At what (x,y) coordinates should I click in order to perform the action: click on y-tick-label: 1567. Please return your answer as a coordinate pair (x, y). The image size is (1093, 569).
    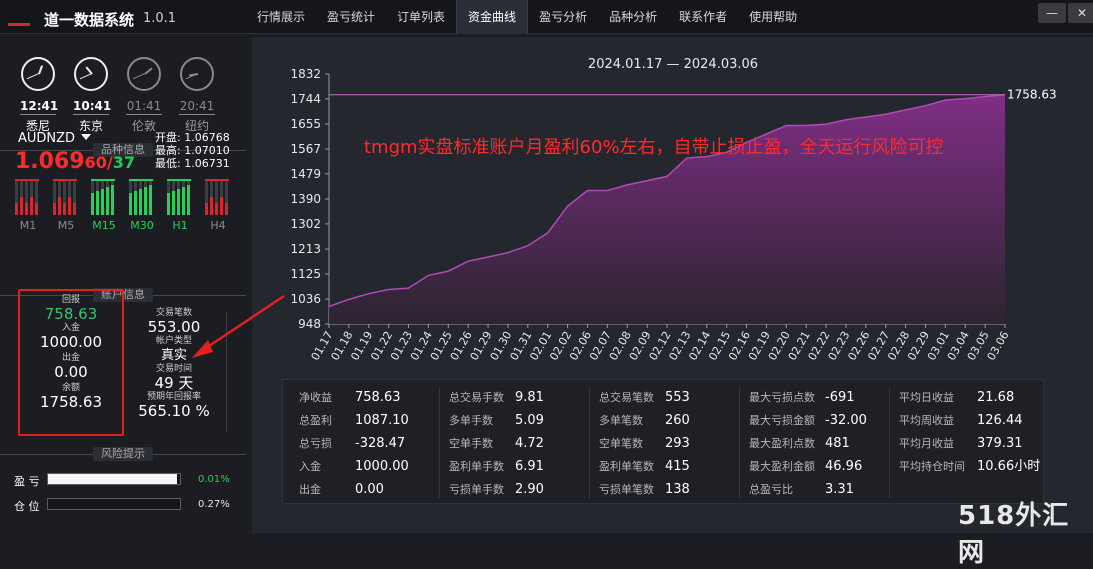
    Looking at the image, I should click on (305, 149).